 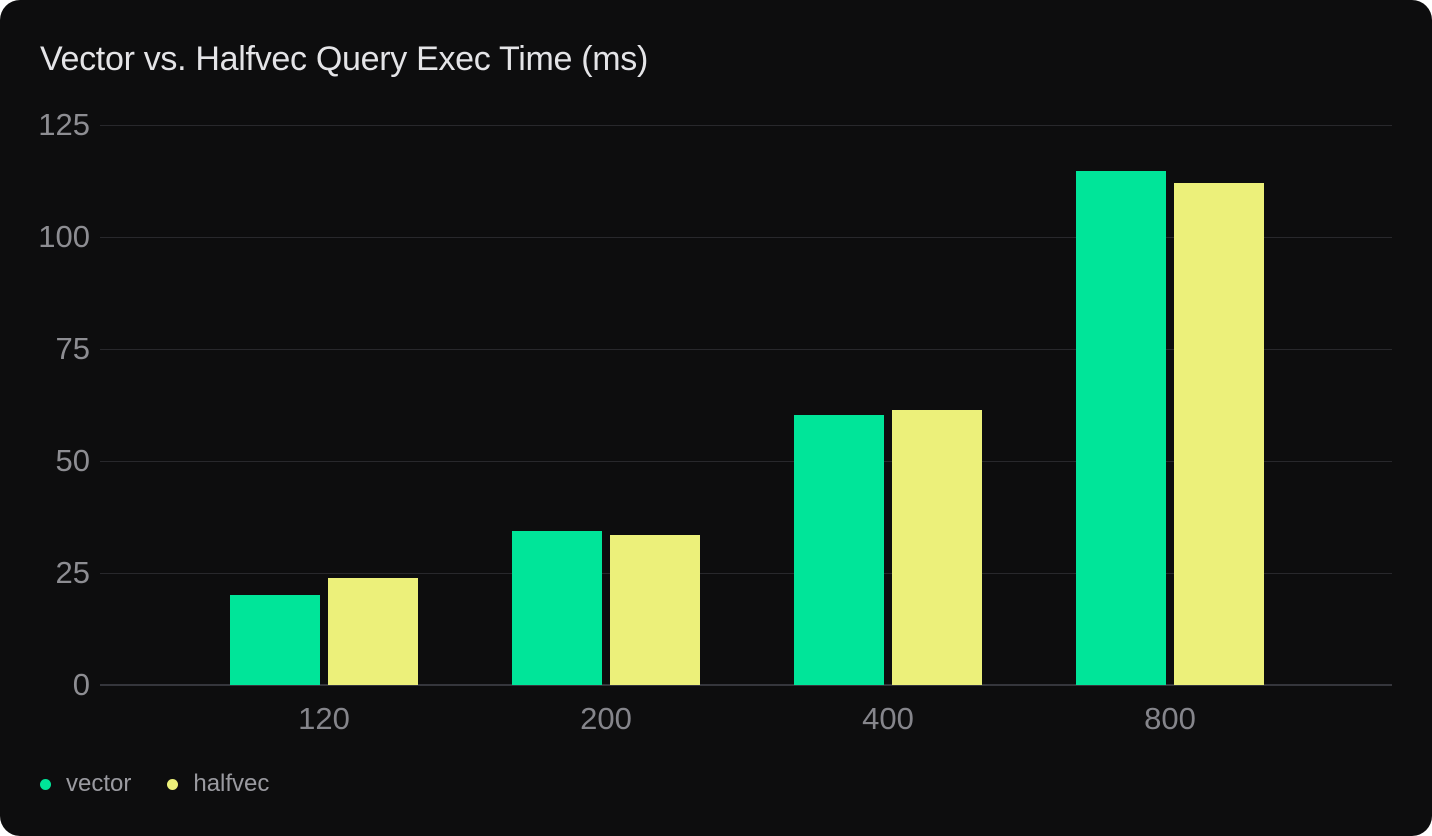 I want to click on legend-dot-vector, so click(x=45, y=784).